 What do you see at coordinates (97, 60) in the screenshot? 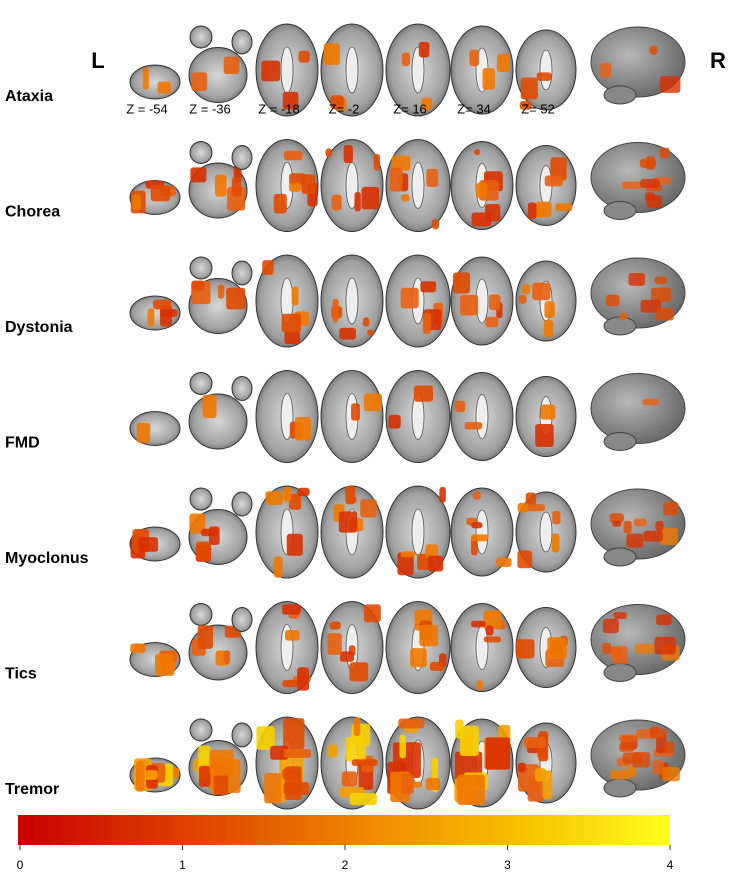
I see `left-label: L` at bounding box center [97, 60].